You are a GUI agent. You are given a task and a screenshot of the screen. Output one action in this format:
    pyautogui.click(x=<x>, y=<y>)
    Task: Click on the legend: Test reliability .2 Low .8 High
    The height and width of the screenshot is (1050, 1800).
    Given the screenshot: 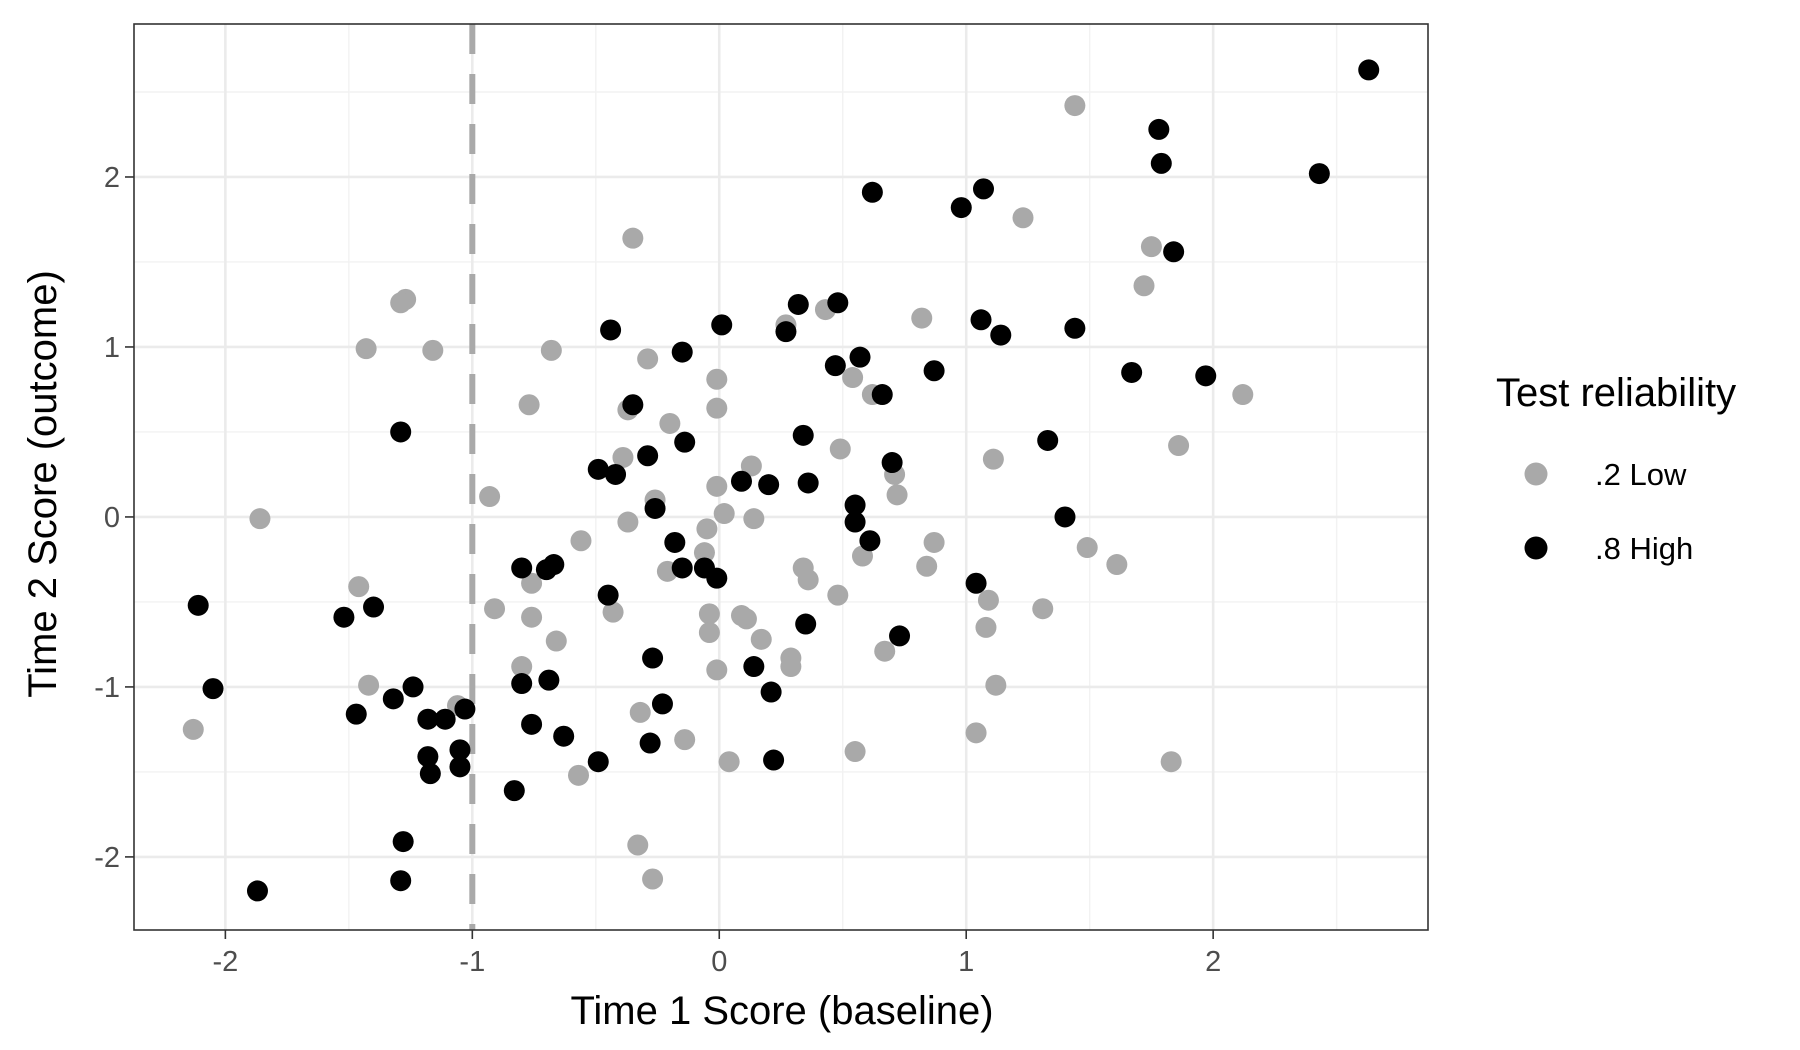 What is the action you would take?
    pyautogui.click(x=1616, y=468)
    